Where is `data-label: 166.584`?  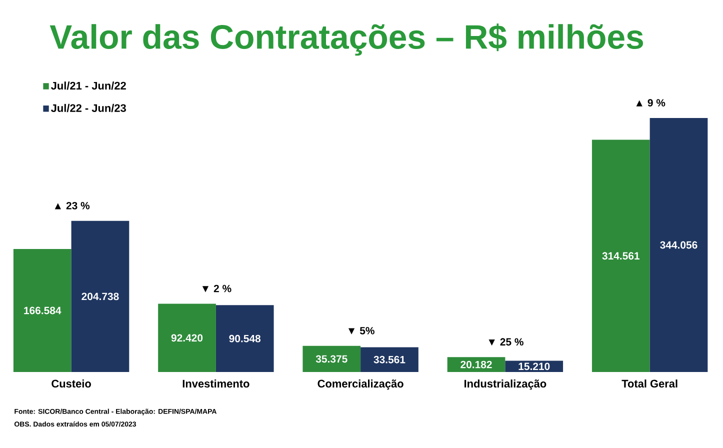 data-label: 166.584 is located at coordinates (43, 310).